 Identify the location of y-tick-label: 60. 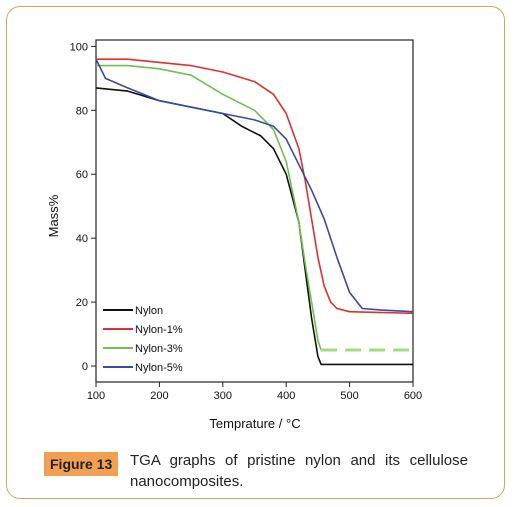
(82, 175).